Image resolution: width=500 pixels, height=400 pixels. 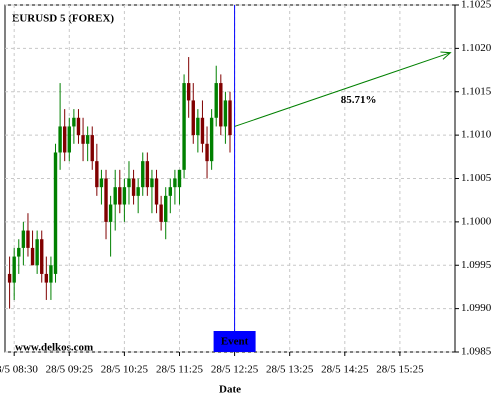 I want to click on x-tick-label: 28/5 12:25, so click(x=235, y=370).